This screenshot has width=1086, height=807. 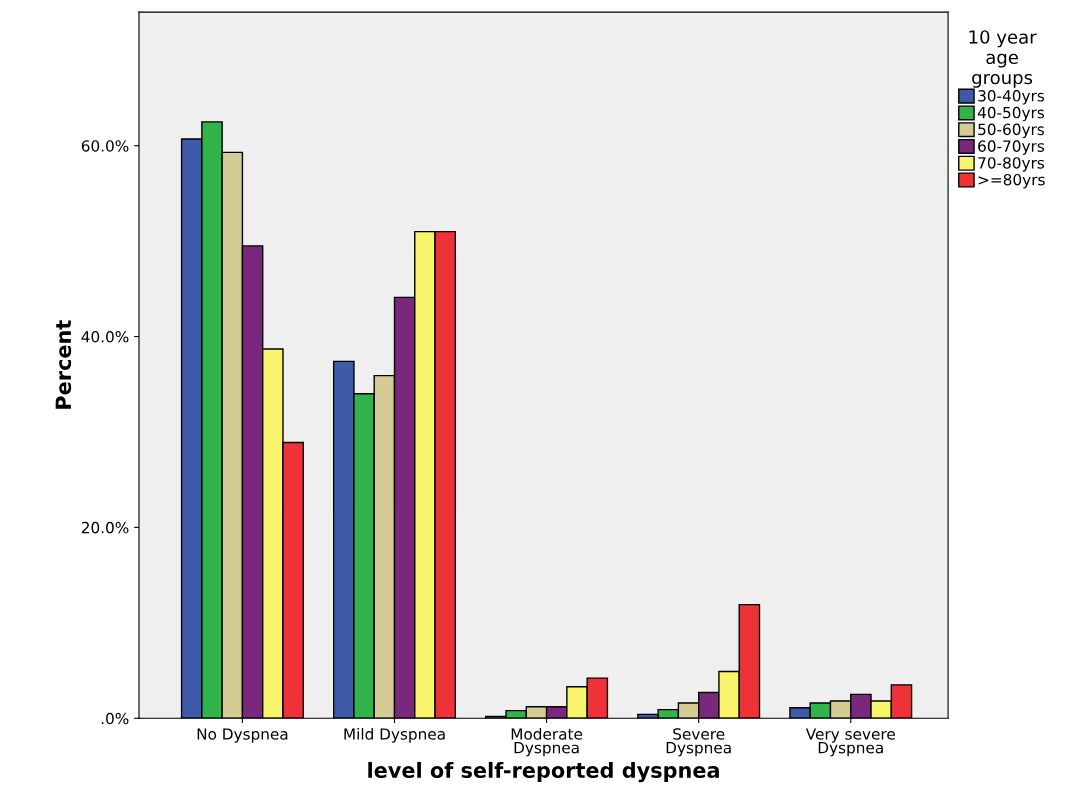 I want to click on x-tick-label: Very severe Dyspnea, so click(x=850, y=742).